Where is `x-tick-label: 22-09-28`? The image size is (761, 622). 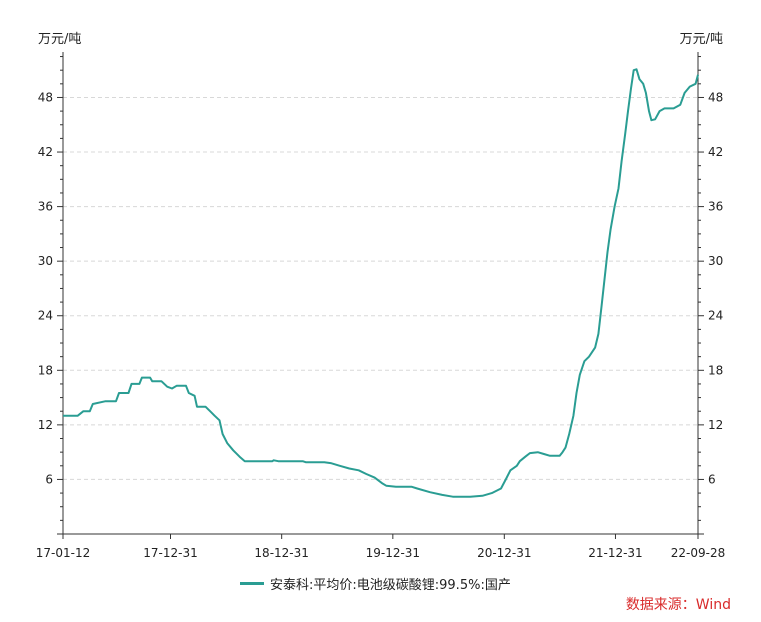
x-tick-label: 22-09-28 is located at coordinates (698, 553).